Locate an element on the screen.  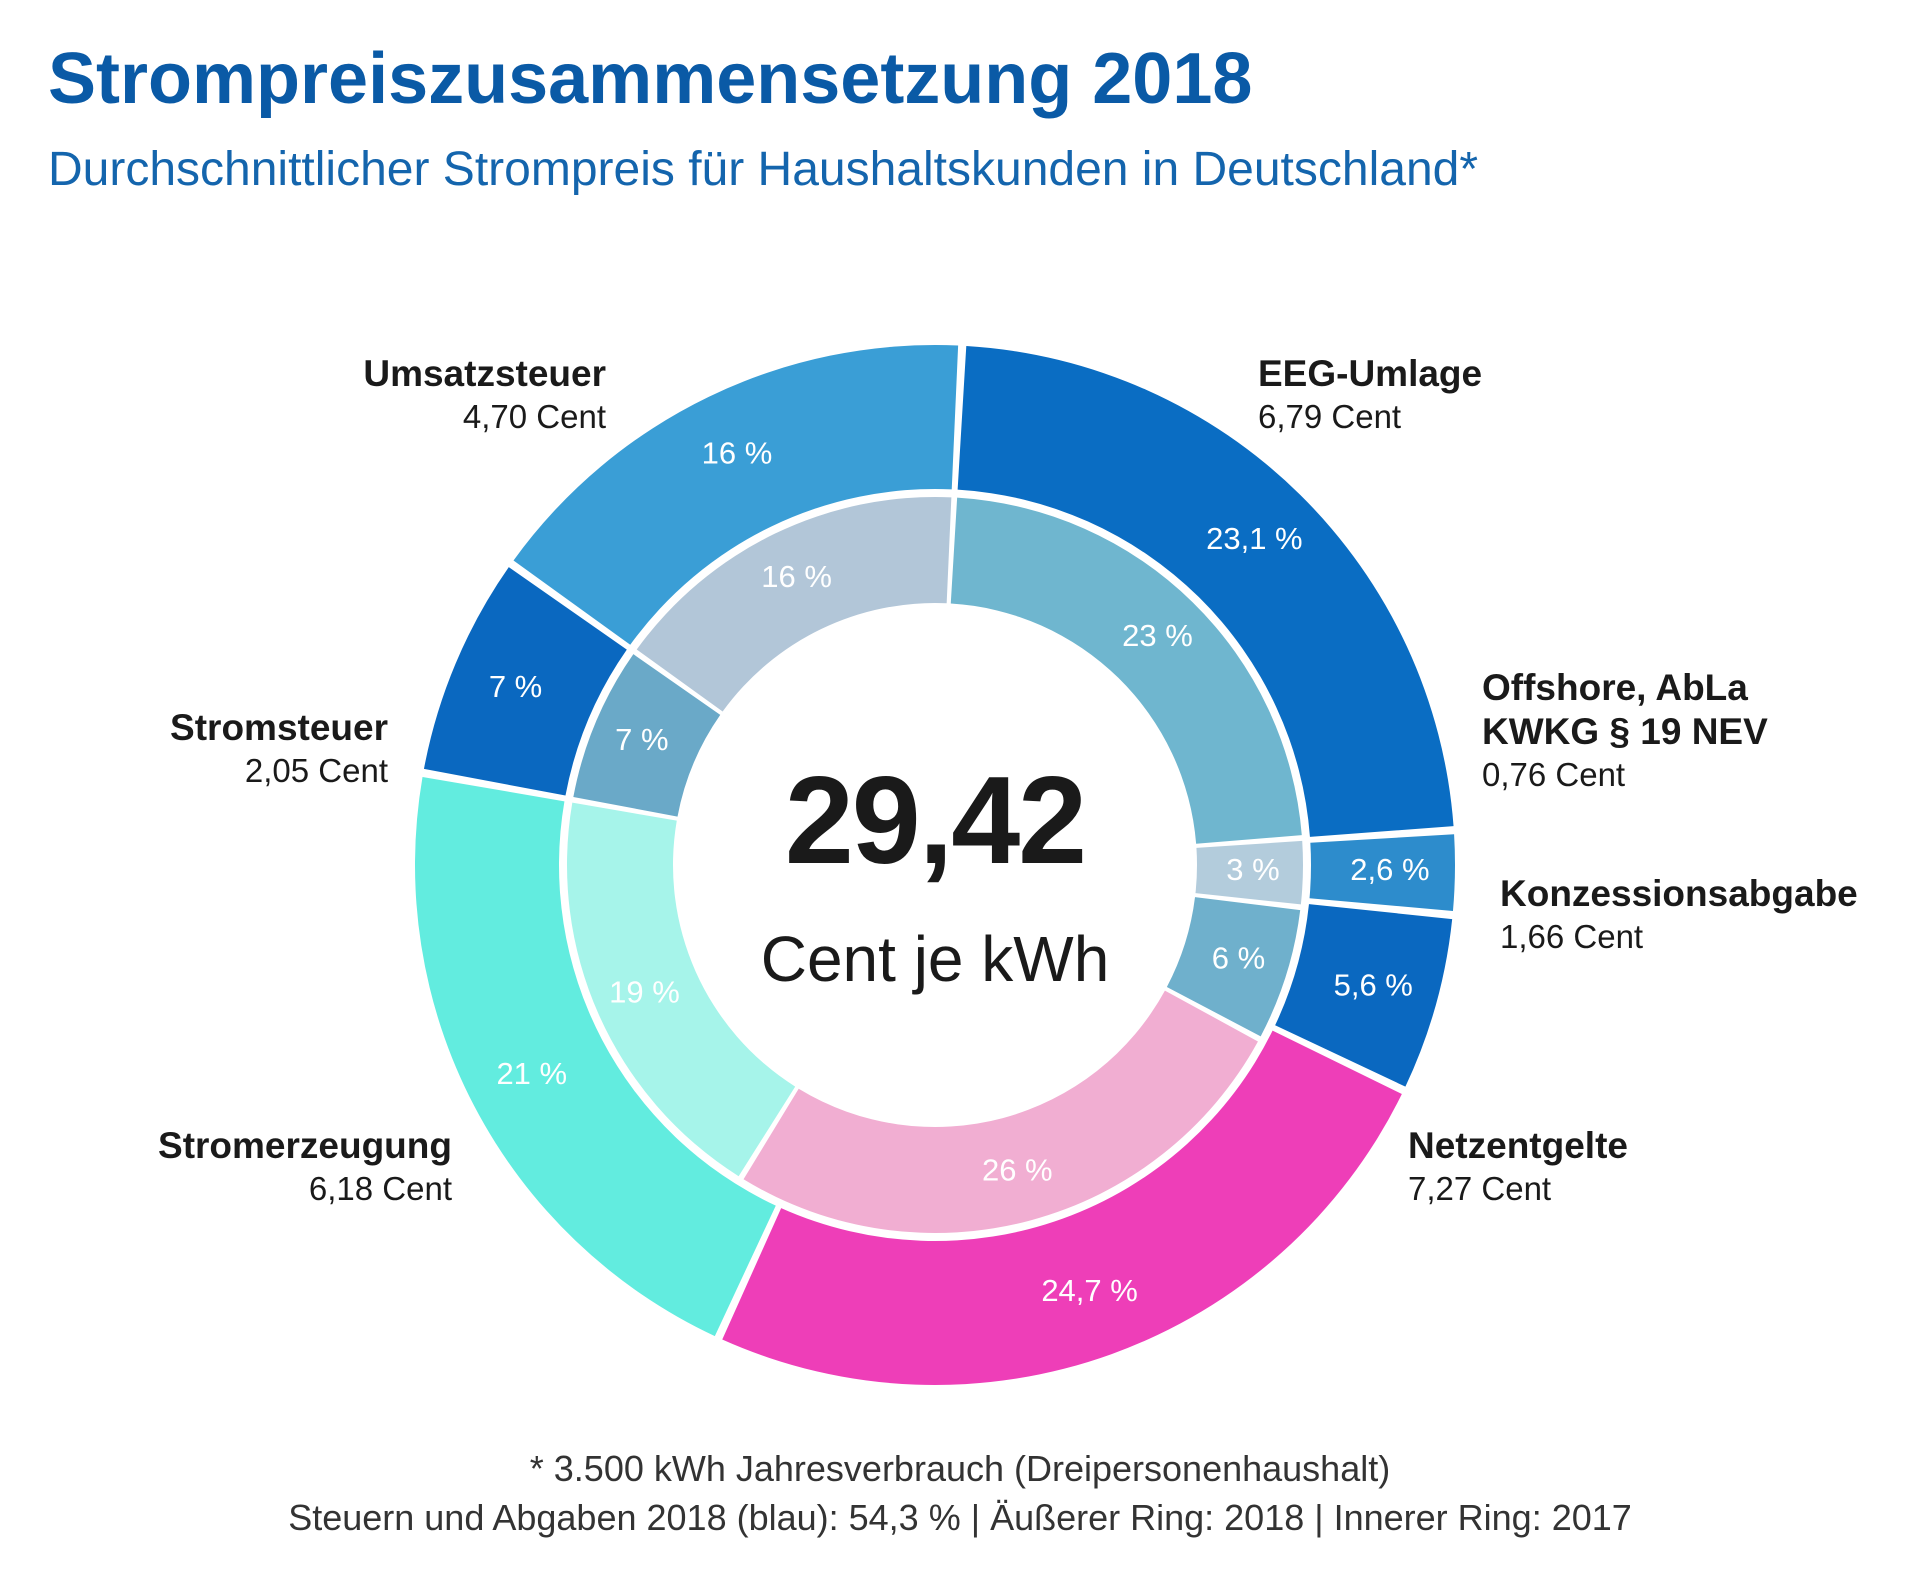
label-stromerzeugung: Stromerzeugung 6,18 Cent is located at coordinates (305, 1167).